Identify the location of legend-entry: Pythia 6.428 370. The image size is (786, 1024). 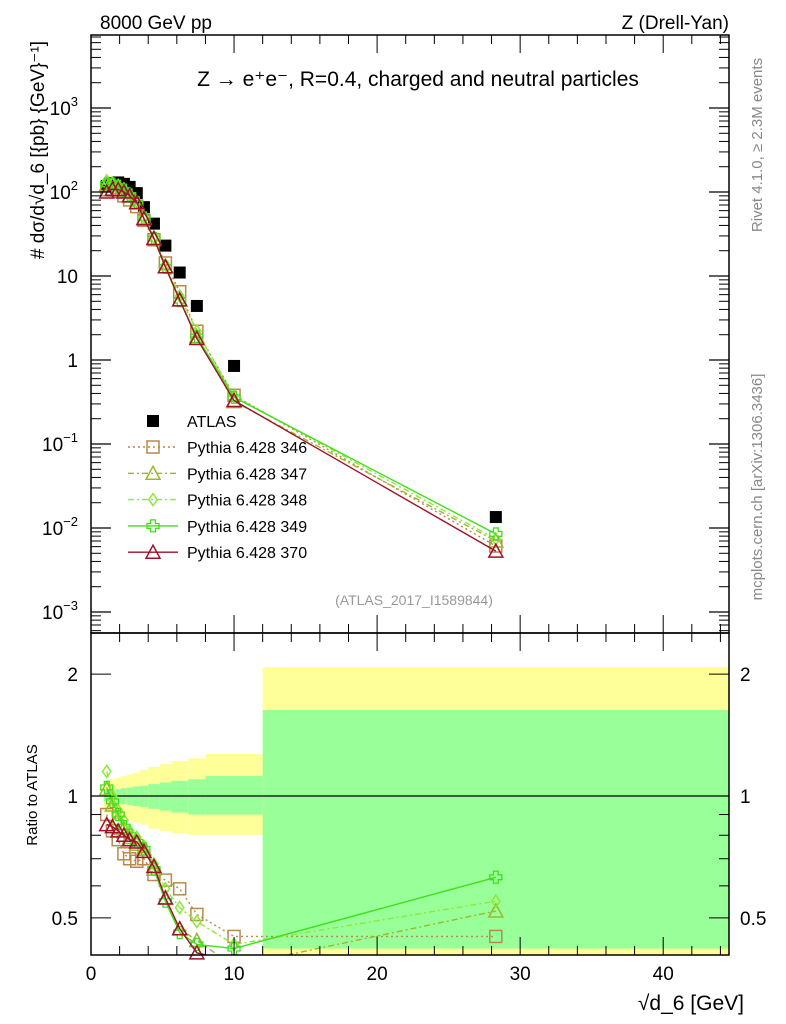
(217, 552).